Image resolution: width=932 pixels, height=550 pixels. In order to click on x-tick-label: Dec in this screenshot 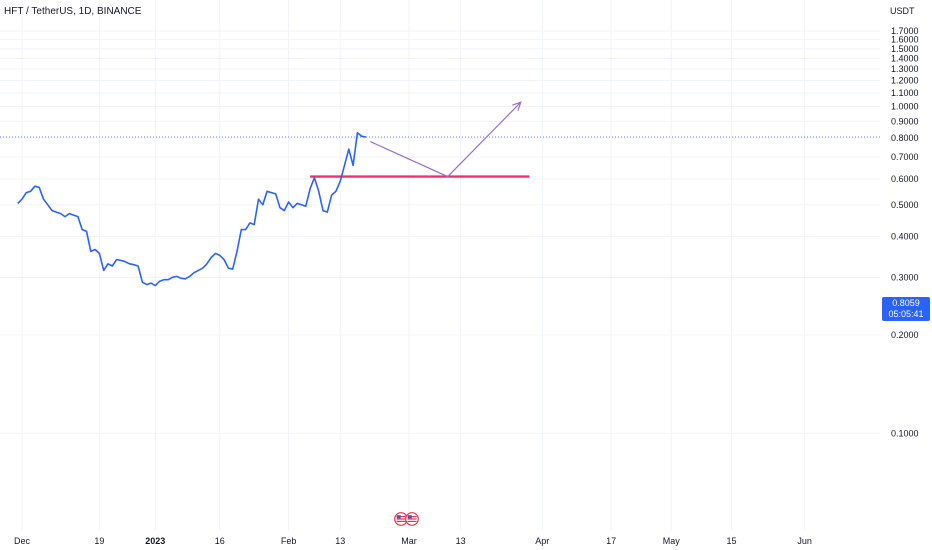, I will do `click(22, 541)`.